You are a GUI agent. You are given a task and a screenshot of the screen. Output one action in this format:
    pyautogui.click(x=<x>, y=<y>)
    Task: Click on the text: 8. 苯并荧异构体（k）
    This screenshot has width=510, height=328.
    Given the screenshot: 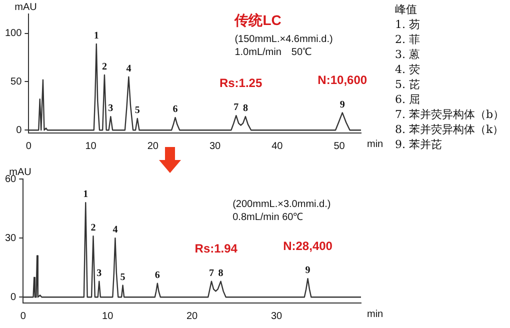 What is the action you would take?
    pyautogui.click(x=450, y=129)
    